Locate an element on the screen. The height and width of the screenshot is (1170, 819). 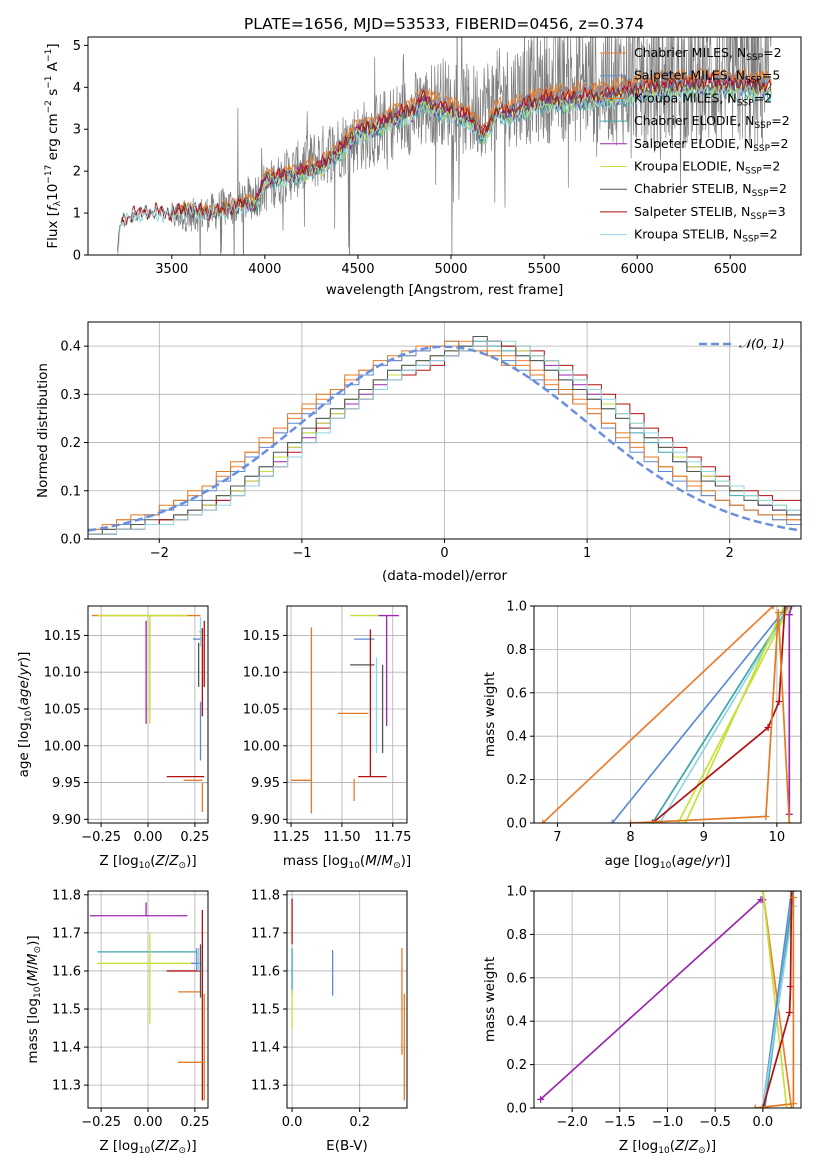
x-tick-label: 11.25 is located at coordinates (290, 837).